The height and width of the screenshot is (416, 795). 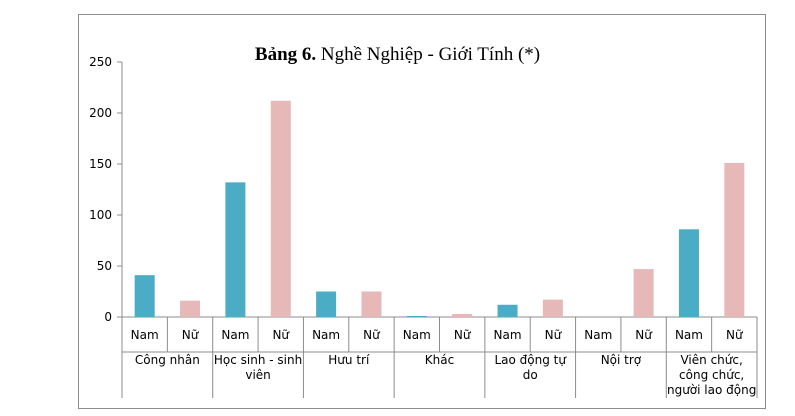 What do you see at coordinates (257, 375) in the screenshot?
I see `category-label: viên` at bounding box center [257, 375].